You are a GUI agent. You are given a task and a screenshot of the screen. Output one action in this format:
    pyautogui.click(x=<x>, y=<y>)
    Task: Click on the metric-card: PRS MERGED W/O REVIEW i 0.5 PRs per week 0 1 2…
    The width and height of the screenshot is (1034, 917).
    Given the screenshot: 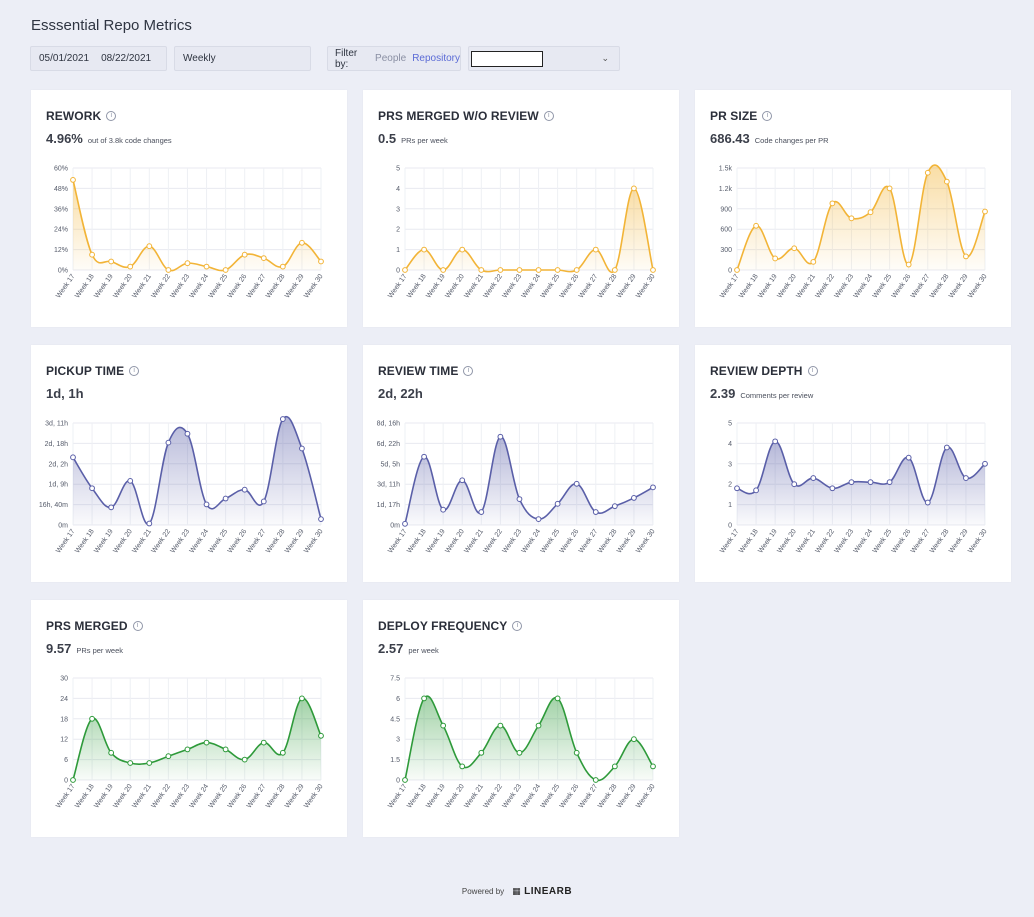 What is the action you would take?
    pyautogui.click(x=521, y=208)
    